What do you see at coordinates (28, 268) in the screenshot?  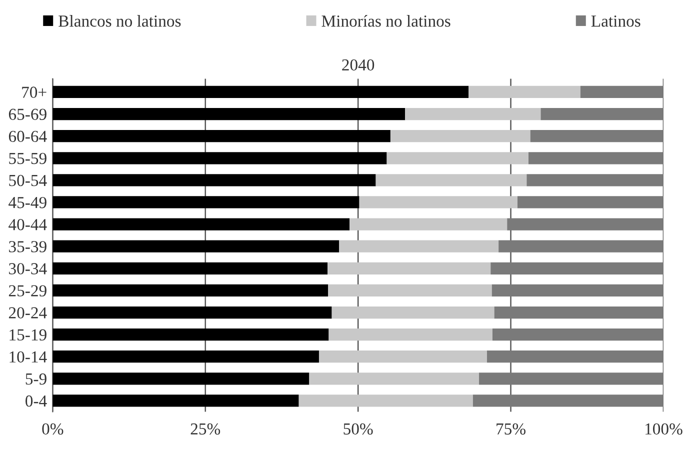 I see `y-tick-label: 30-34` at bounding box center [28, 268].